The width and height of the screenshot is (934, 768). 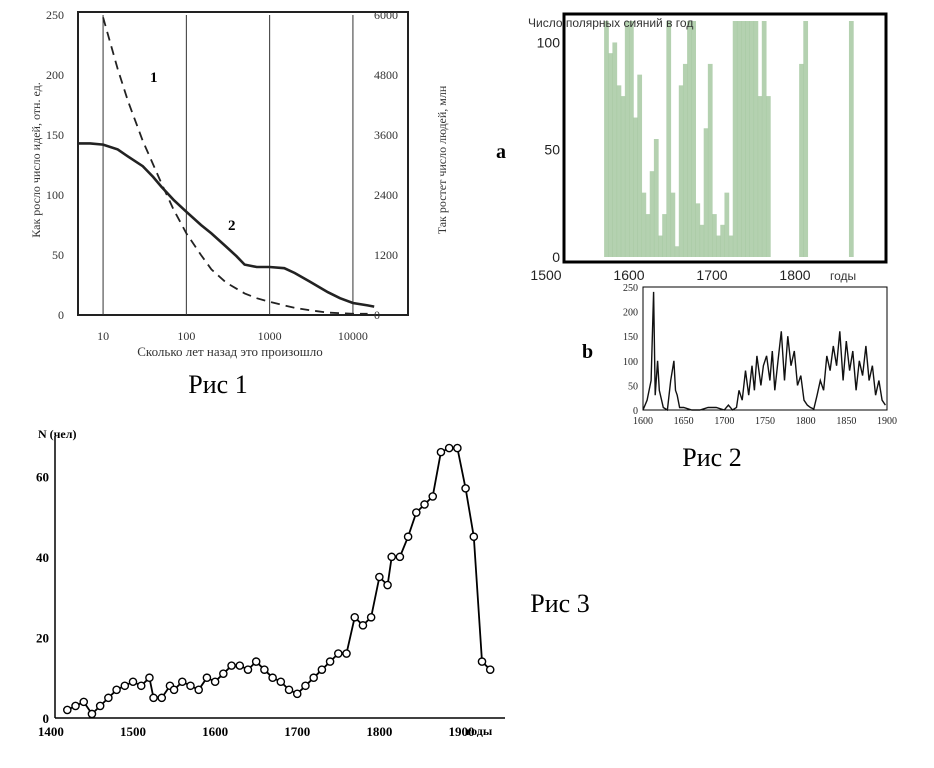 I want to click on fig1-y-axis-label-right: Так ростет число людей, млн, so click(x=442, y=159).